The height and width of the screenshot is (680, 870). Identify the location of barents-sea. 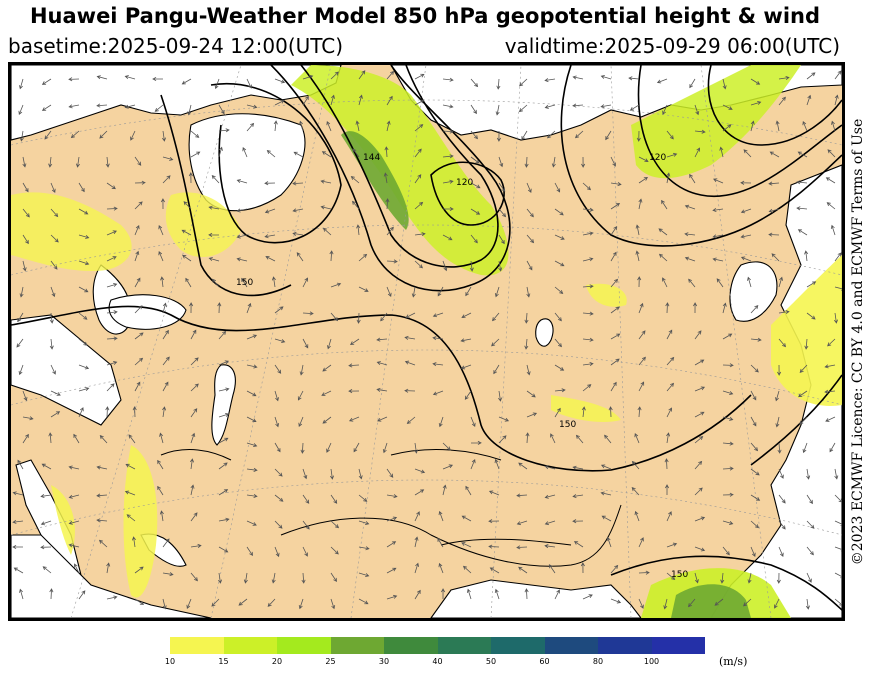
(247, 162).